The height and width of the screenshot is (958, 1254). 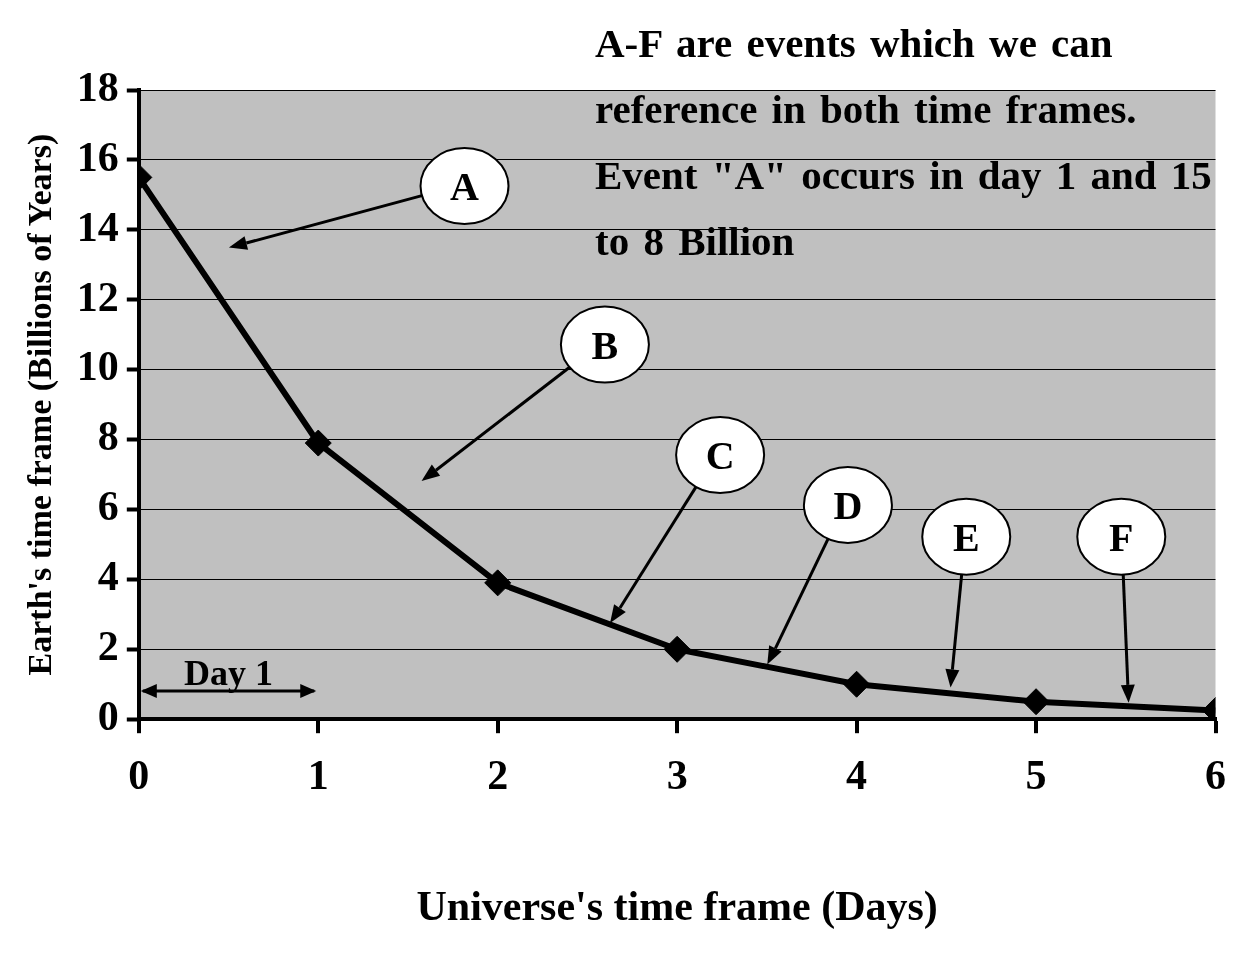 What do you see at coordinates (229, 672) in the screenshot?
I see `annotation: Day 1` at bounding box center [229, 672].